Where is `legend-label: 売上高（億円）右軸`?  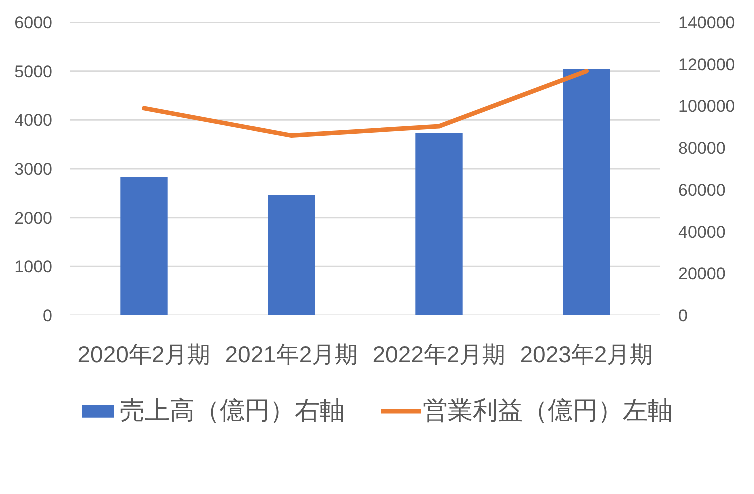 legend-label: 売上高（億円）右軸 is located at coordinates (232, 411).